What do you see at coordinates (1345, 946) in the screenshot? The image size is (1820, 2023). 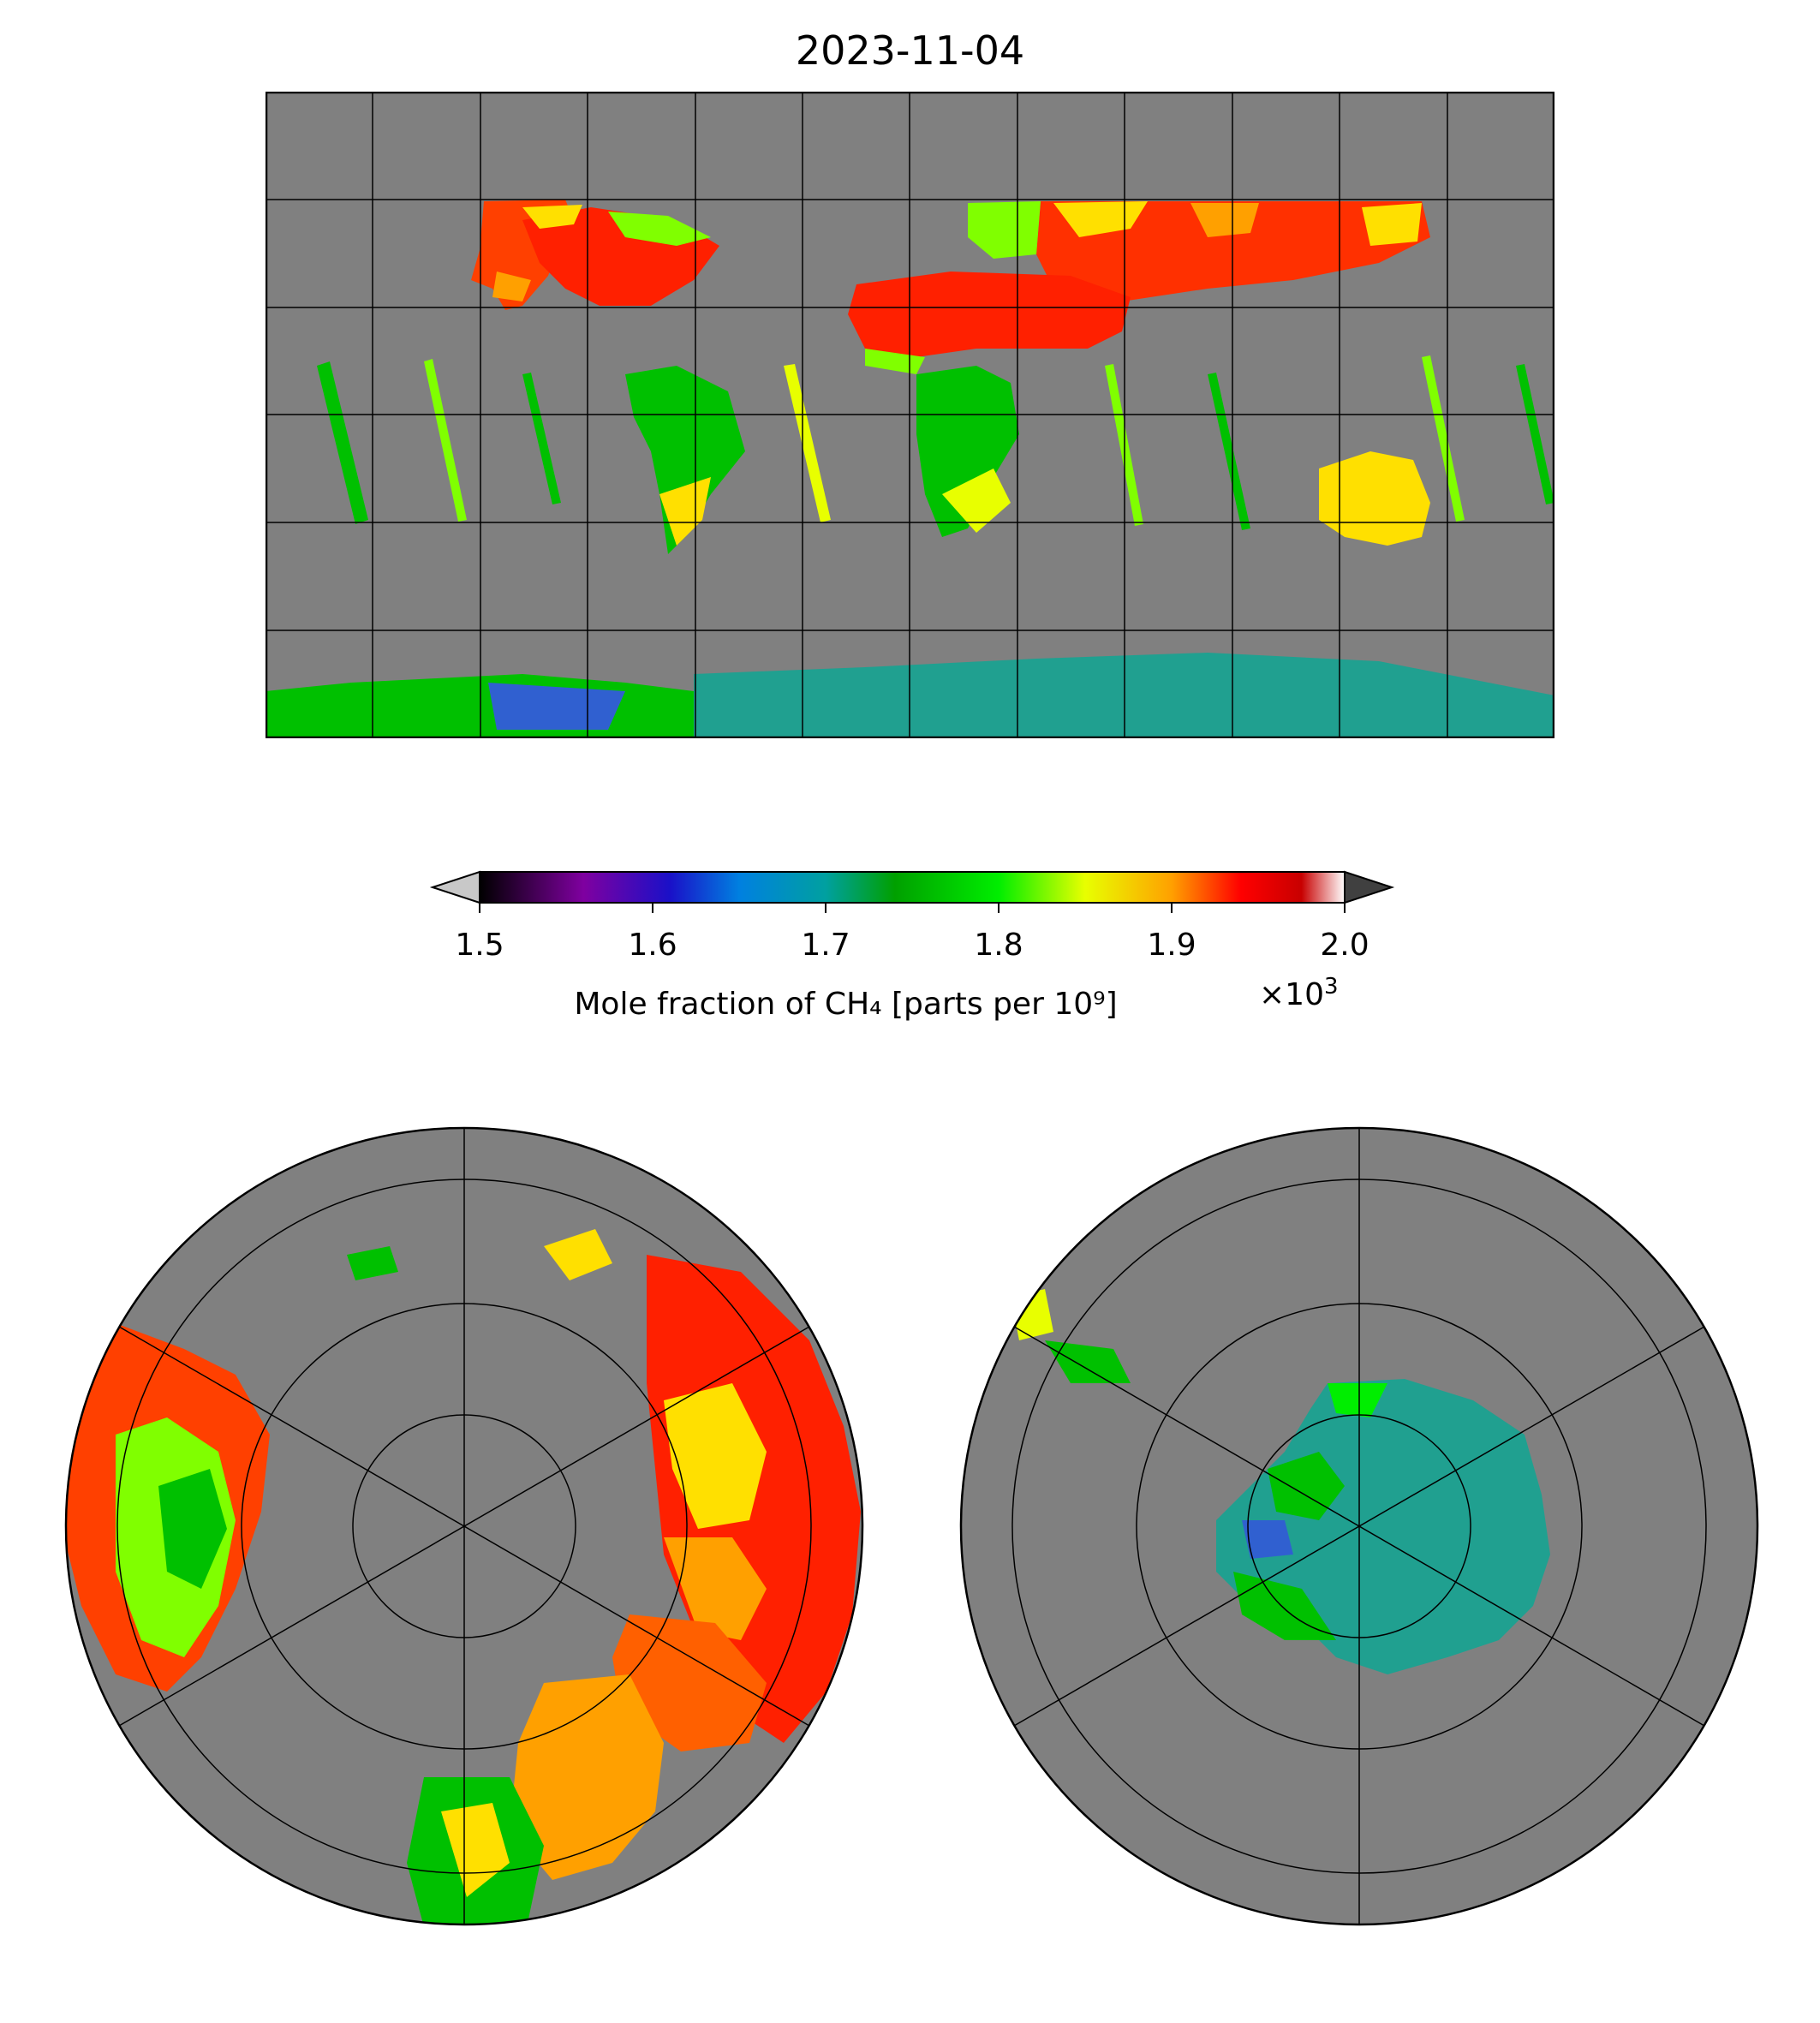 I see `colorbar-tick: 2.0` at bounding box center [1345, 946].